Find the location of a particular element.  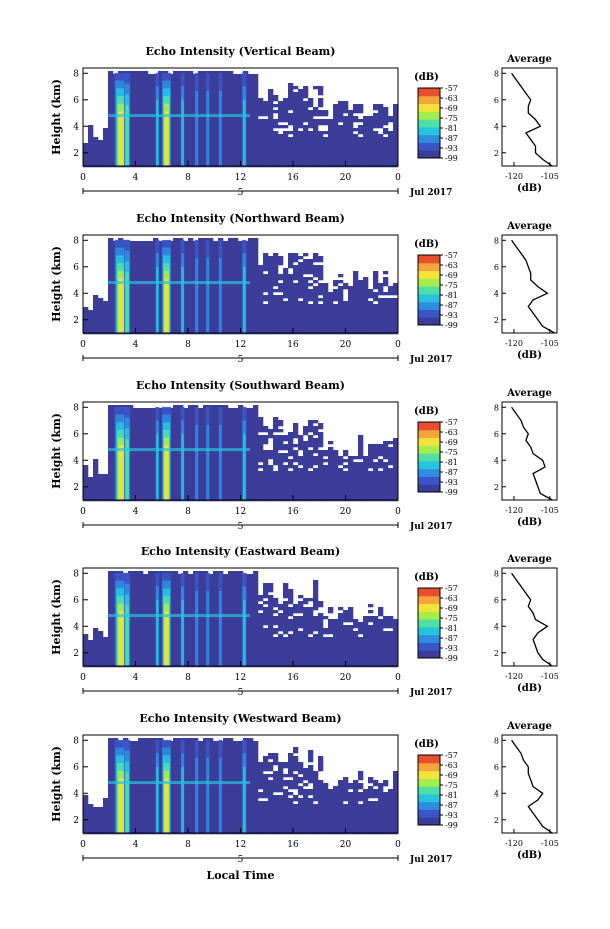

profile-y-tick-label: 8 is located at coordinates (496, 407).